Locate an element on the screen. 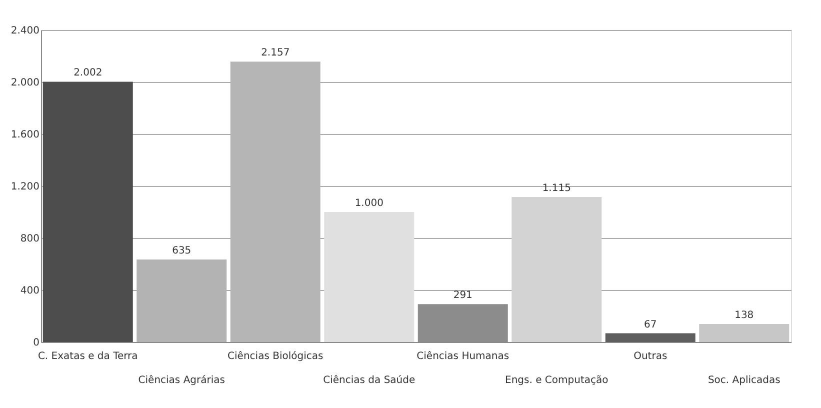 Image resolution: width=821 pixels, height=408 pixels. y-tick-label: 0 is located at coordinates (36, 343).